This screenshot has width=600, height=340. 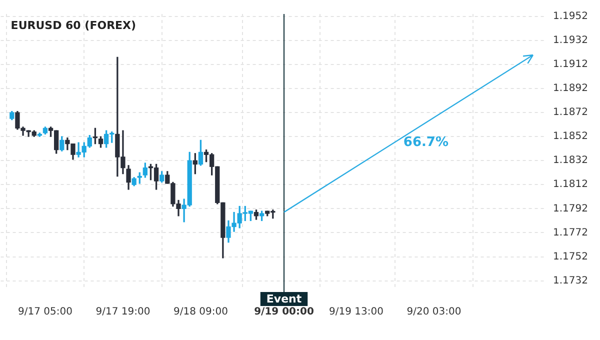 I want to click on x-tick-label: 9/20 03:00, so click(x=434, y=312).